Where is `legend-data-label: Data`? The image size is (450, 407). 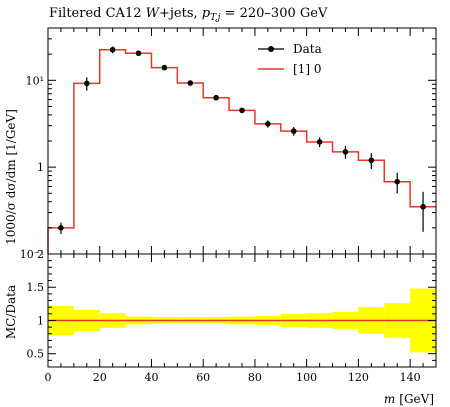
legend-data-label: Data is located at coordinates (307, 49).